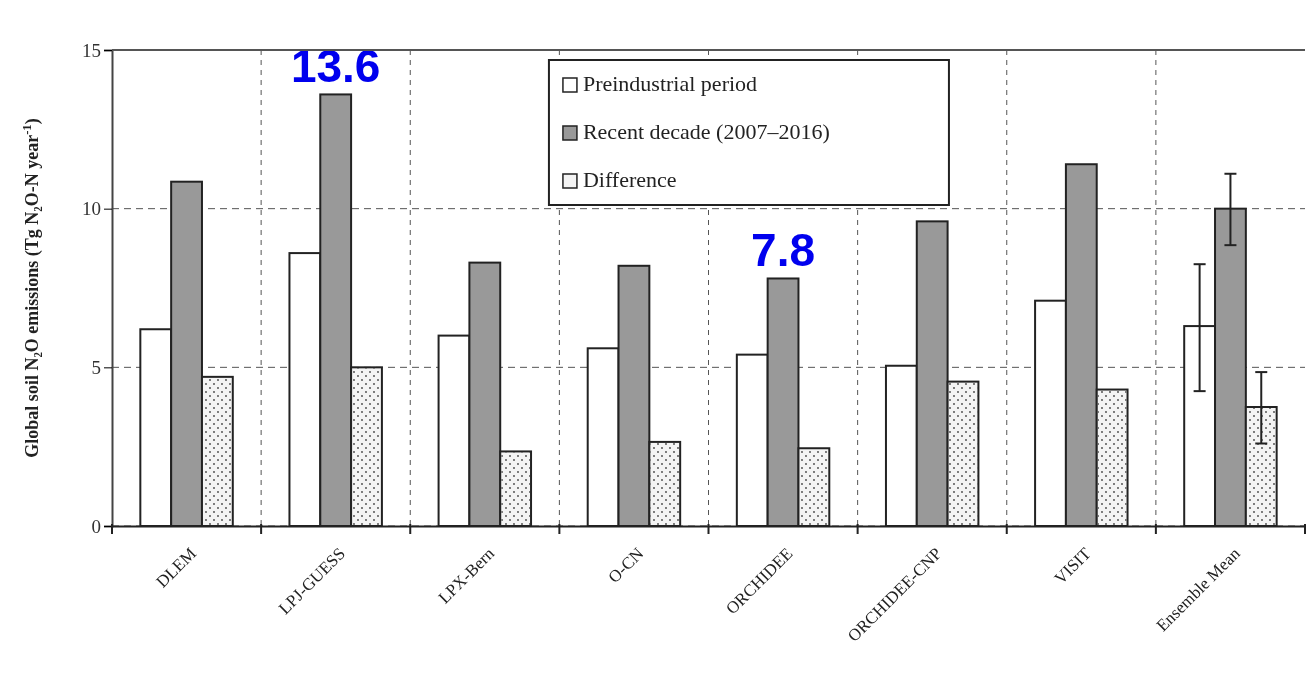  Describe the element at coordinates (96, 526) in the screenshot. I see `y-tick-label: 0` at that location.